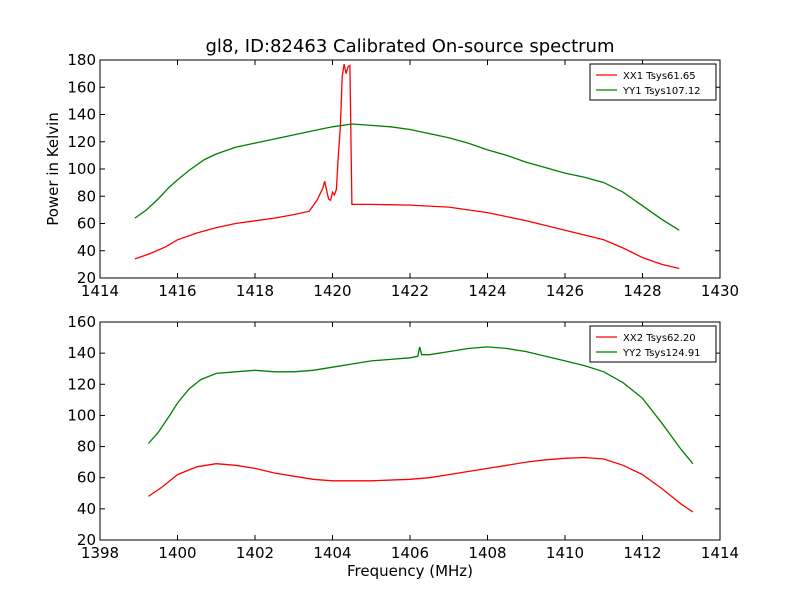 The height and width of the screenshot is (600, 800). What do you see at coordinates (642, 553) in the screenshot?
I see `x-tick-label: 1412` at bounding box center [642, 553].